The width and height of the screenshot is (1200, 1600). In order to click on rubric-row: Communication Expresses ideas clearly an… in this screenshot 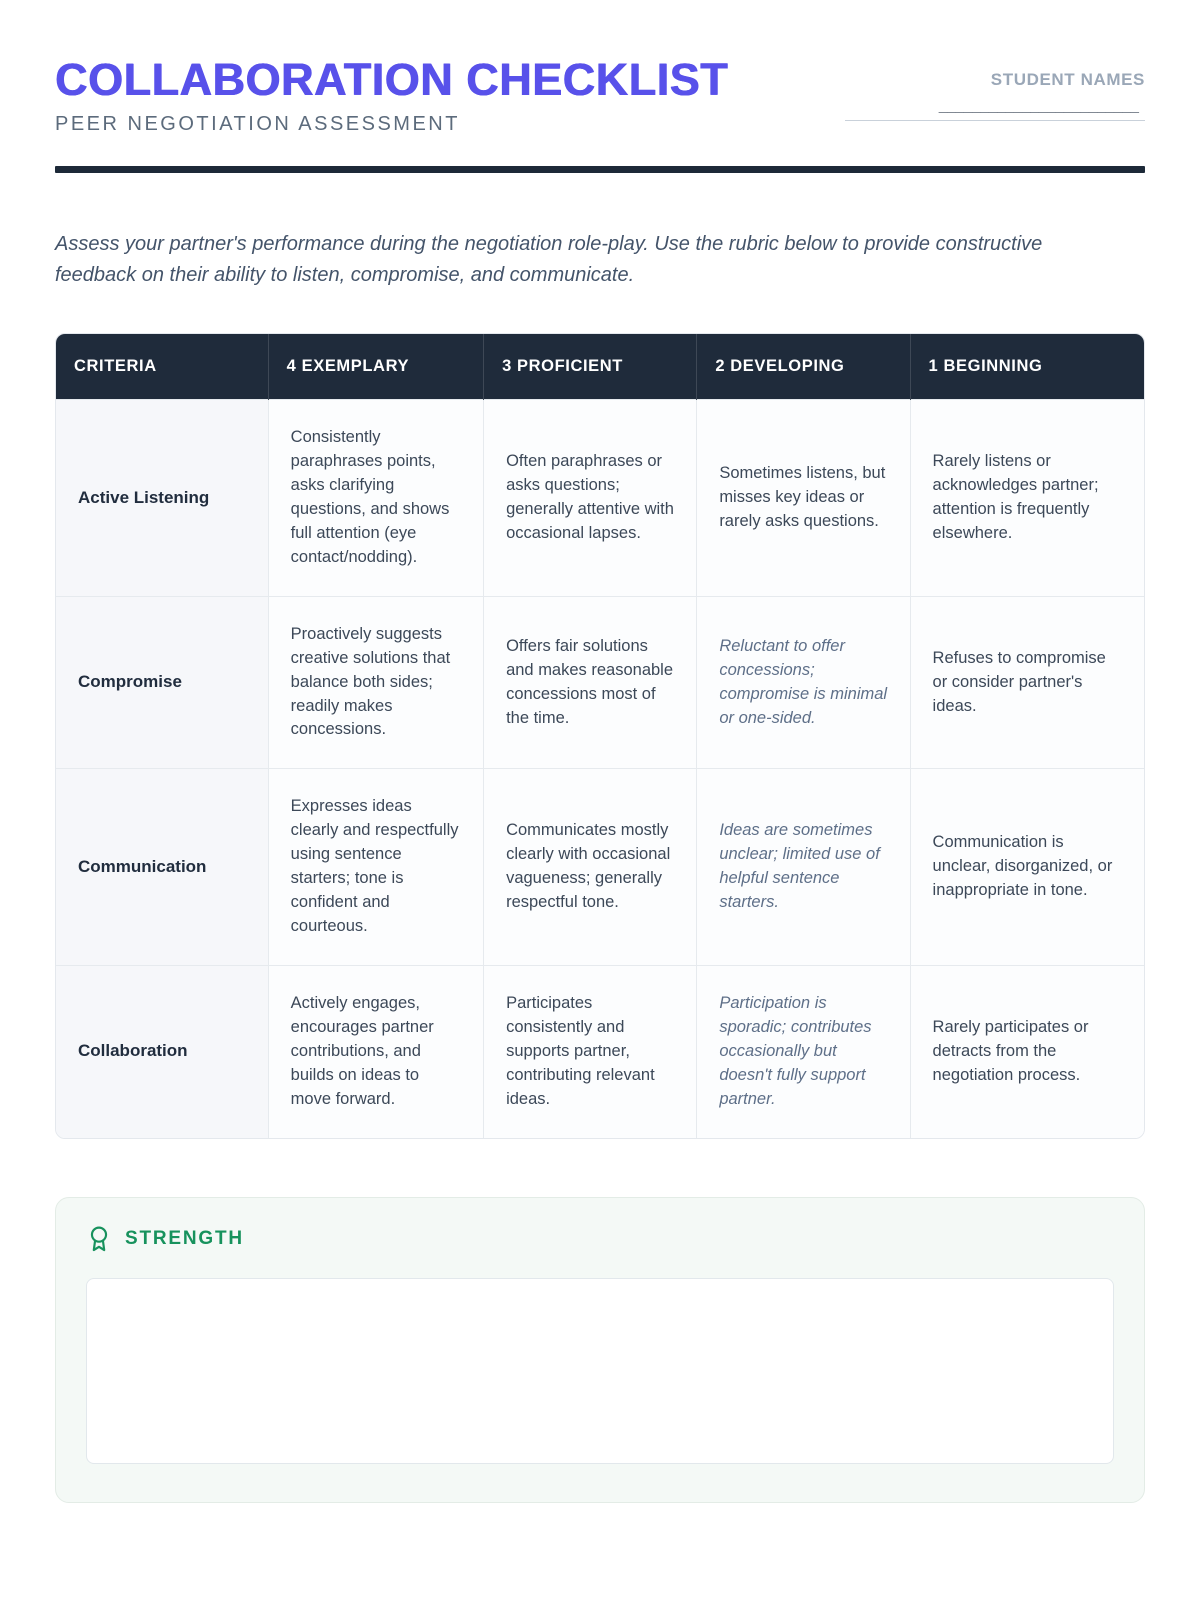, I will do `click(600, 867)`.